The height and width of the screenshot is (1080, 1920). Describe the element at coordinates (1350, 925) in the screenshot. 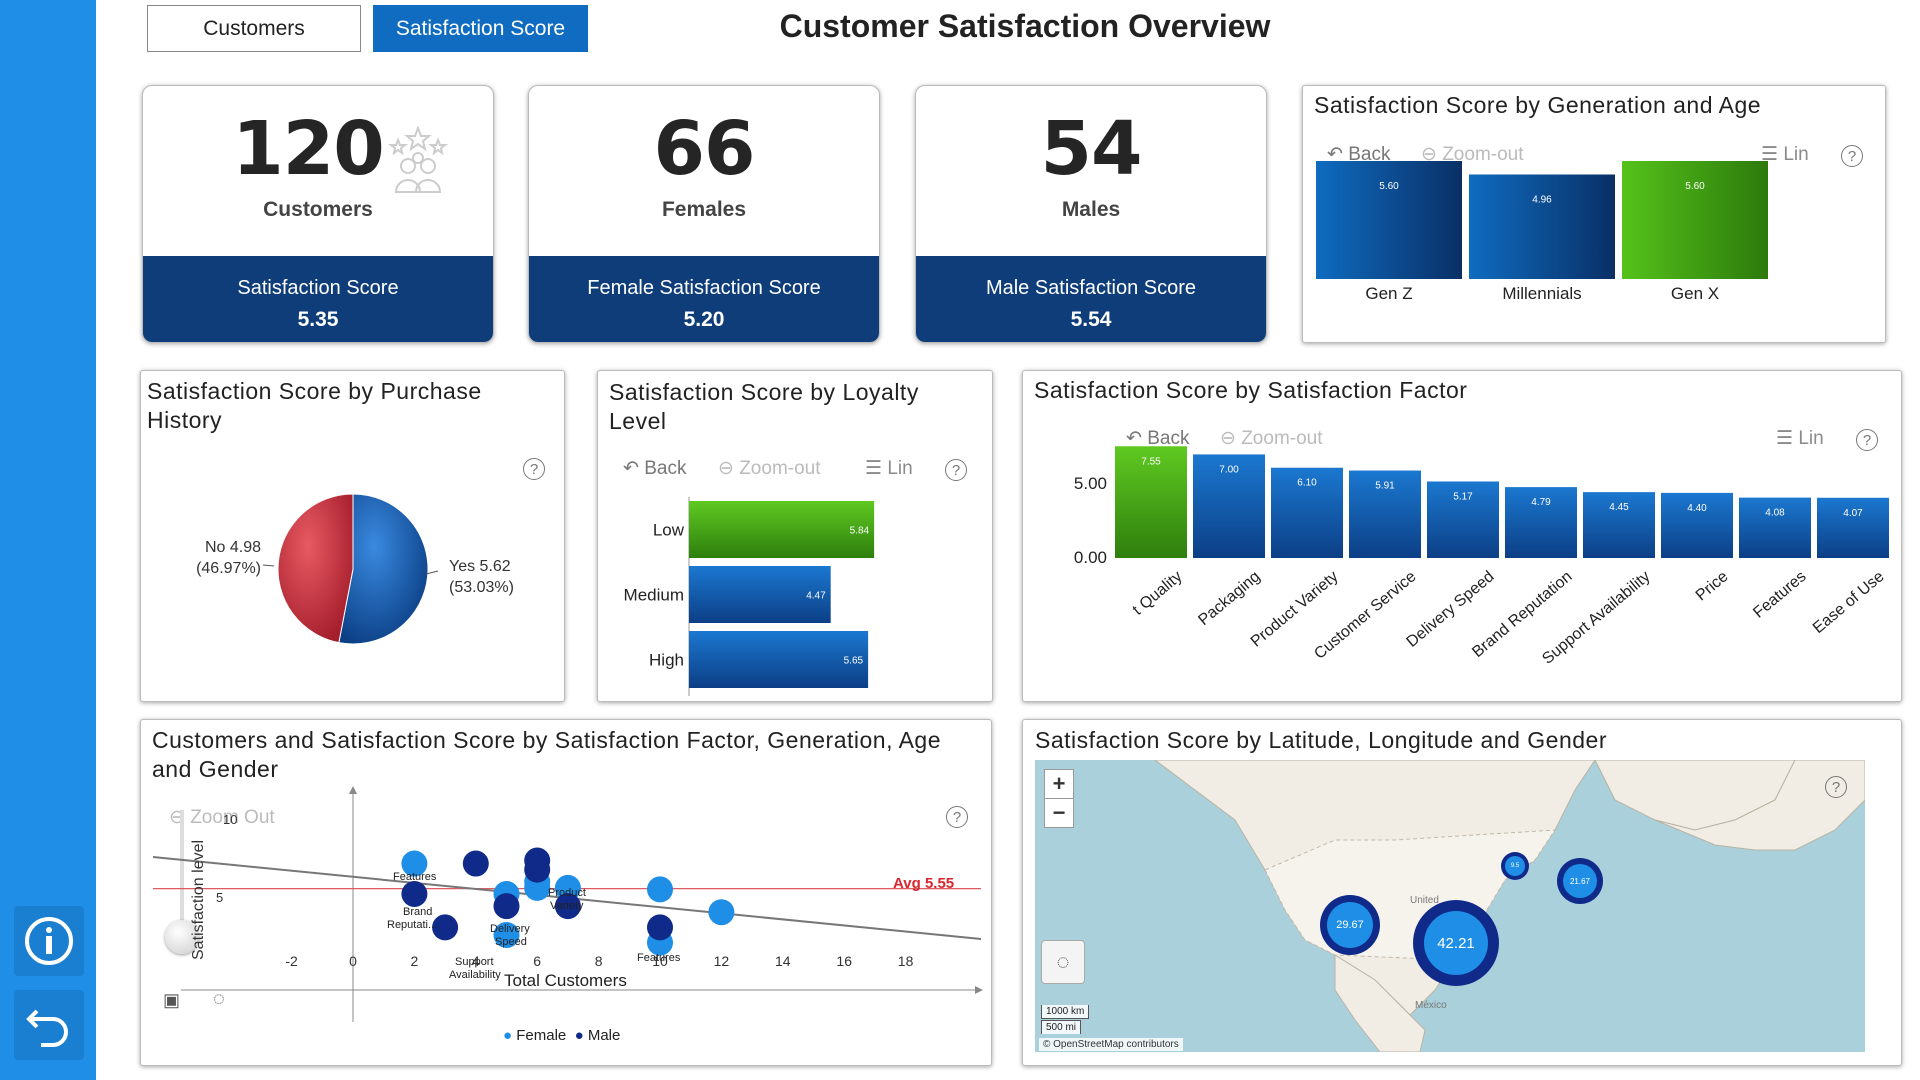

I see `map-cluster: 29.67` at that location.